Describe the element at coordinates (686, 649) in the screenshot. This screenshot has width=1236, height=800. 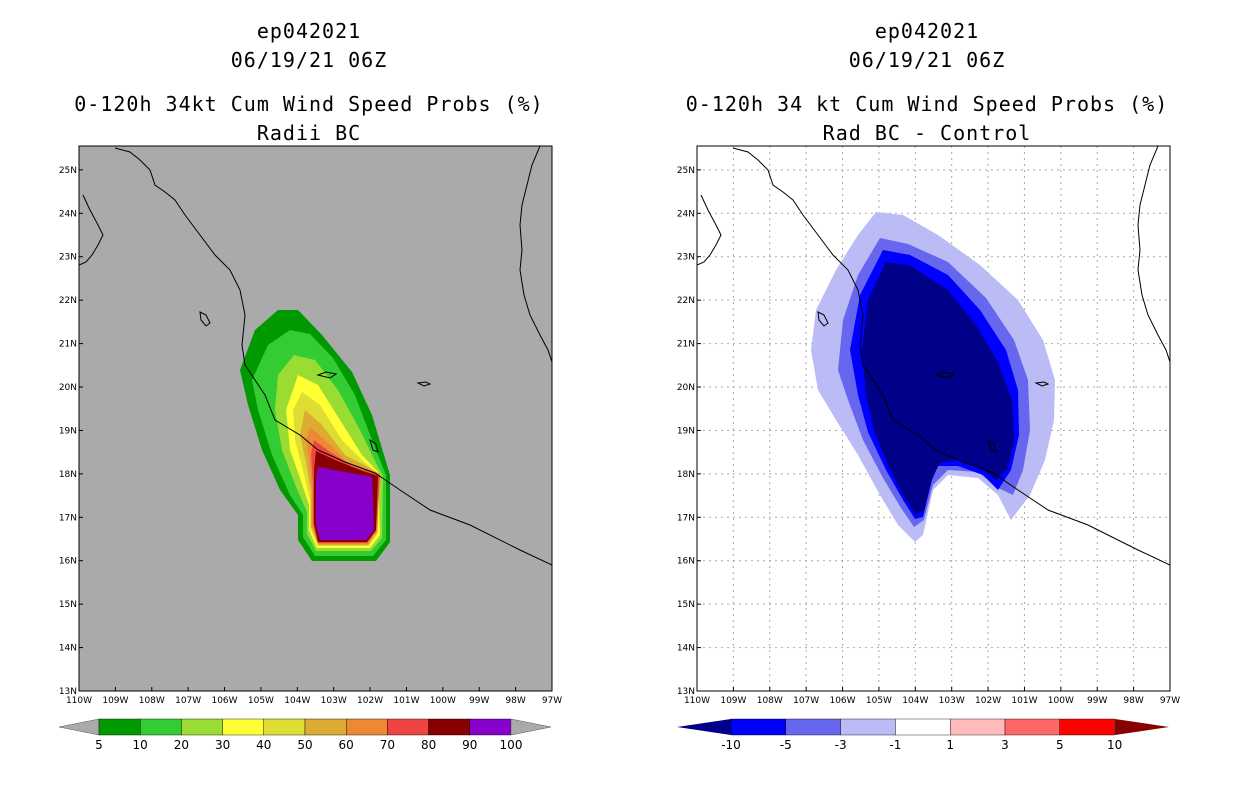
I see `right-lat-label: 14N` at that location.